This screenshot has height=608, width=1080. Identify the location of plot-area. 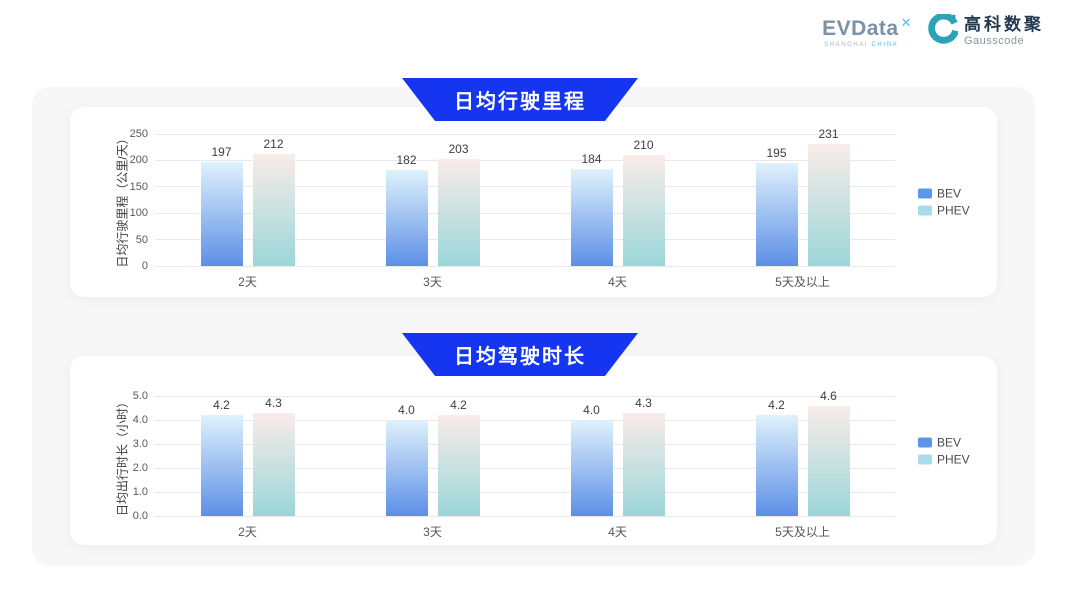
(525, 456).